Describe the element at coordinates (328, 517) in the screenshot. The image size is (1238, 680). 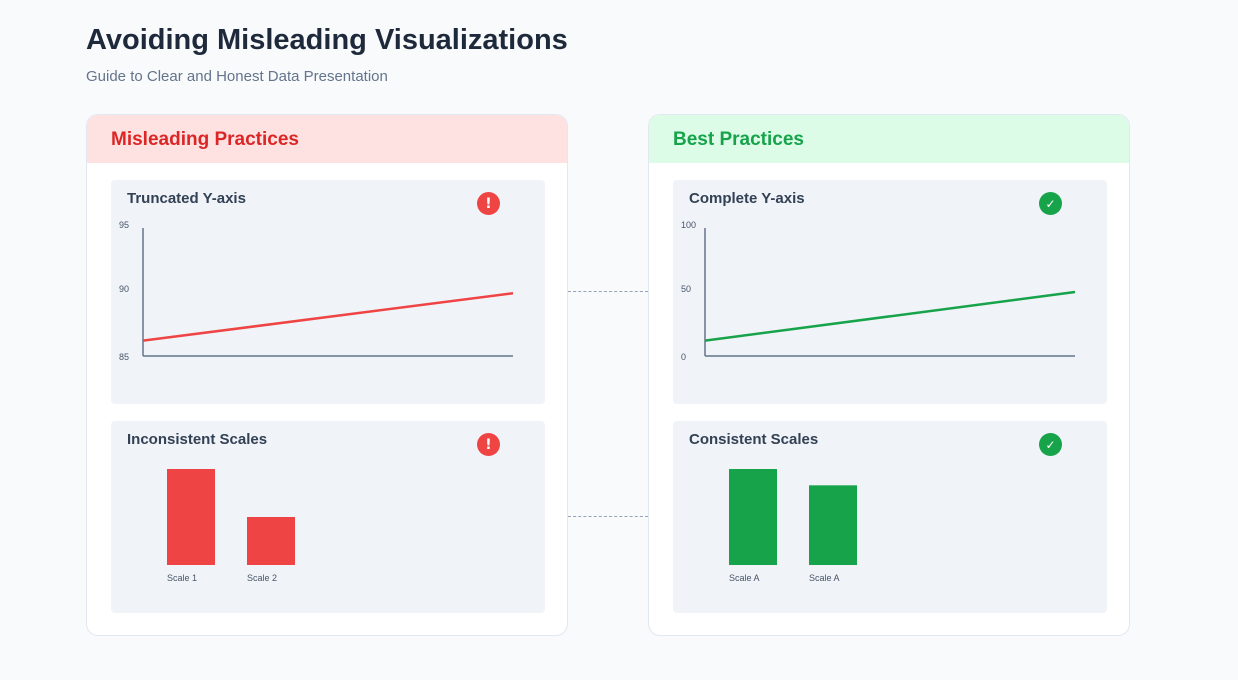
I see `inconsistent-scales-card: Inconsistent Scales ! Scale 1 Scale 2` at that location.